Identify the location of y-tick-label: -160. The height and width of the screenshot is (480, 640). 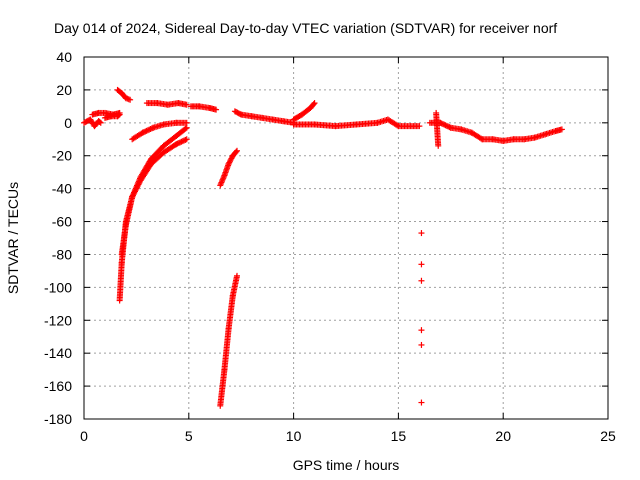
(58, 386).